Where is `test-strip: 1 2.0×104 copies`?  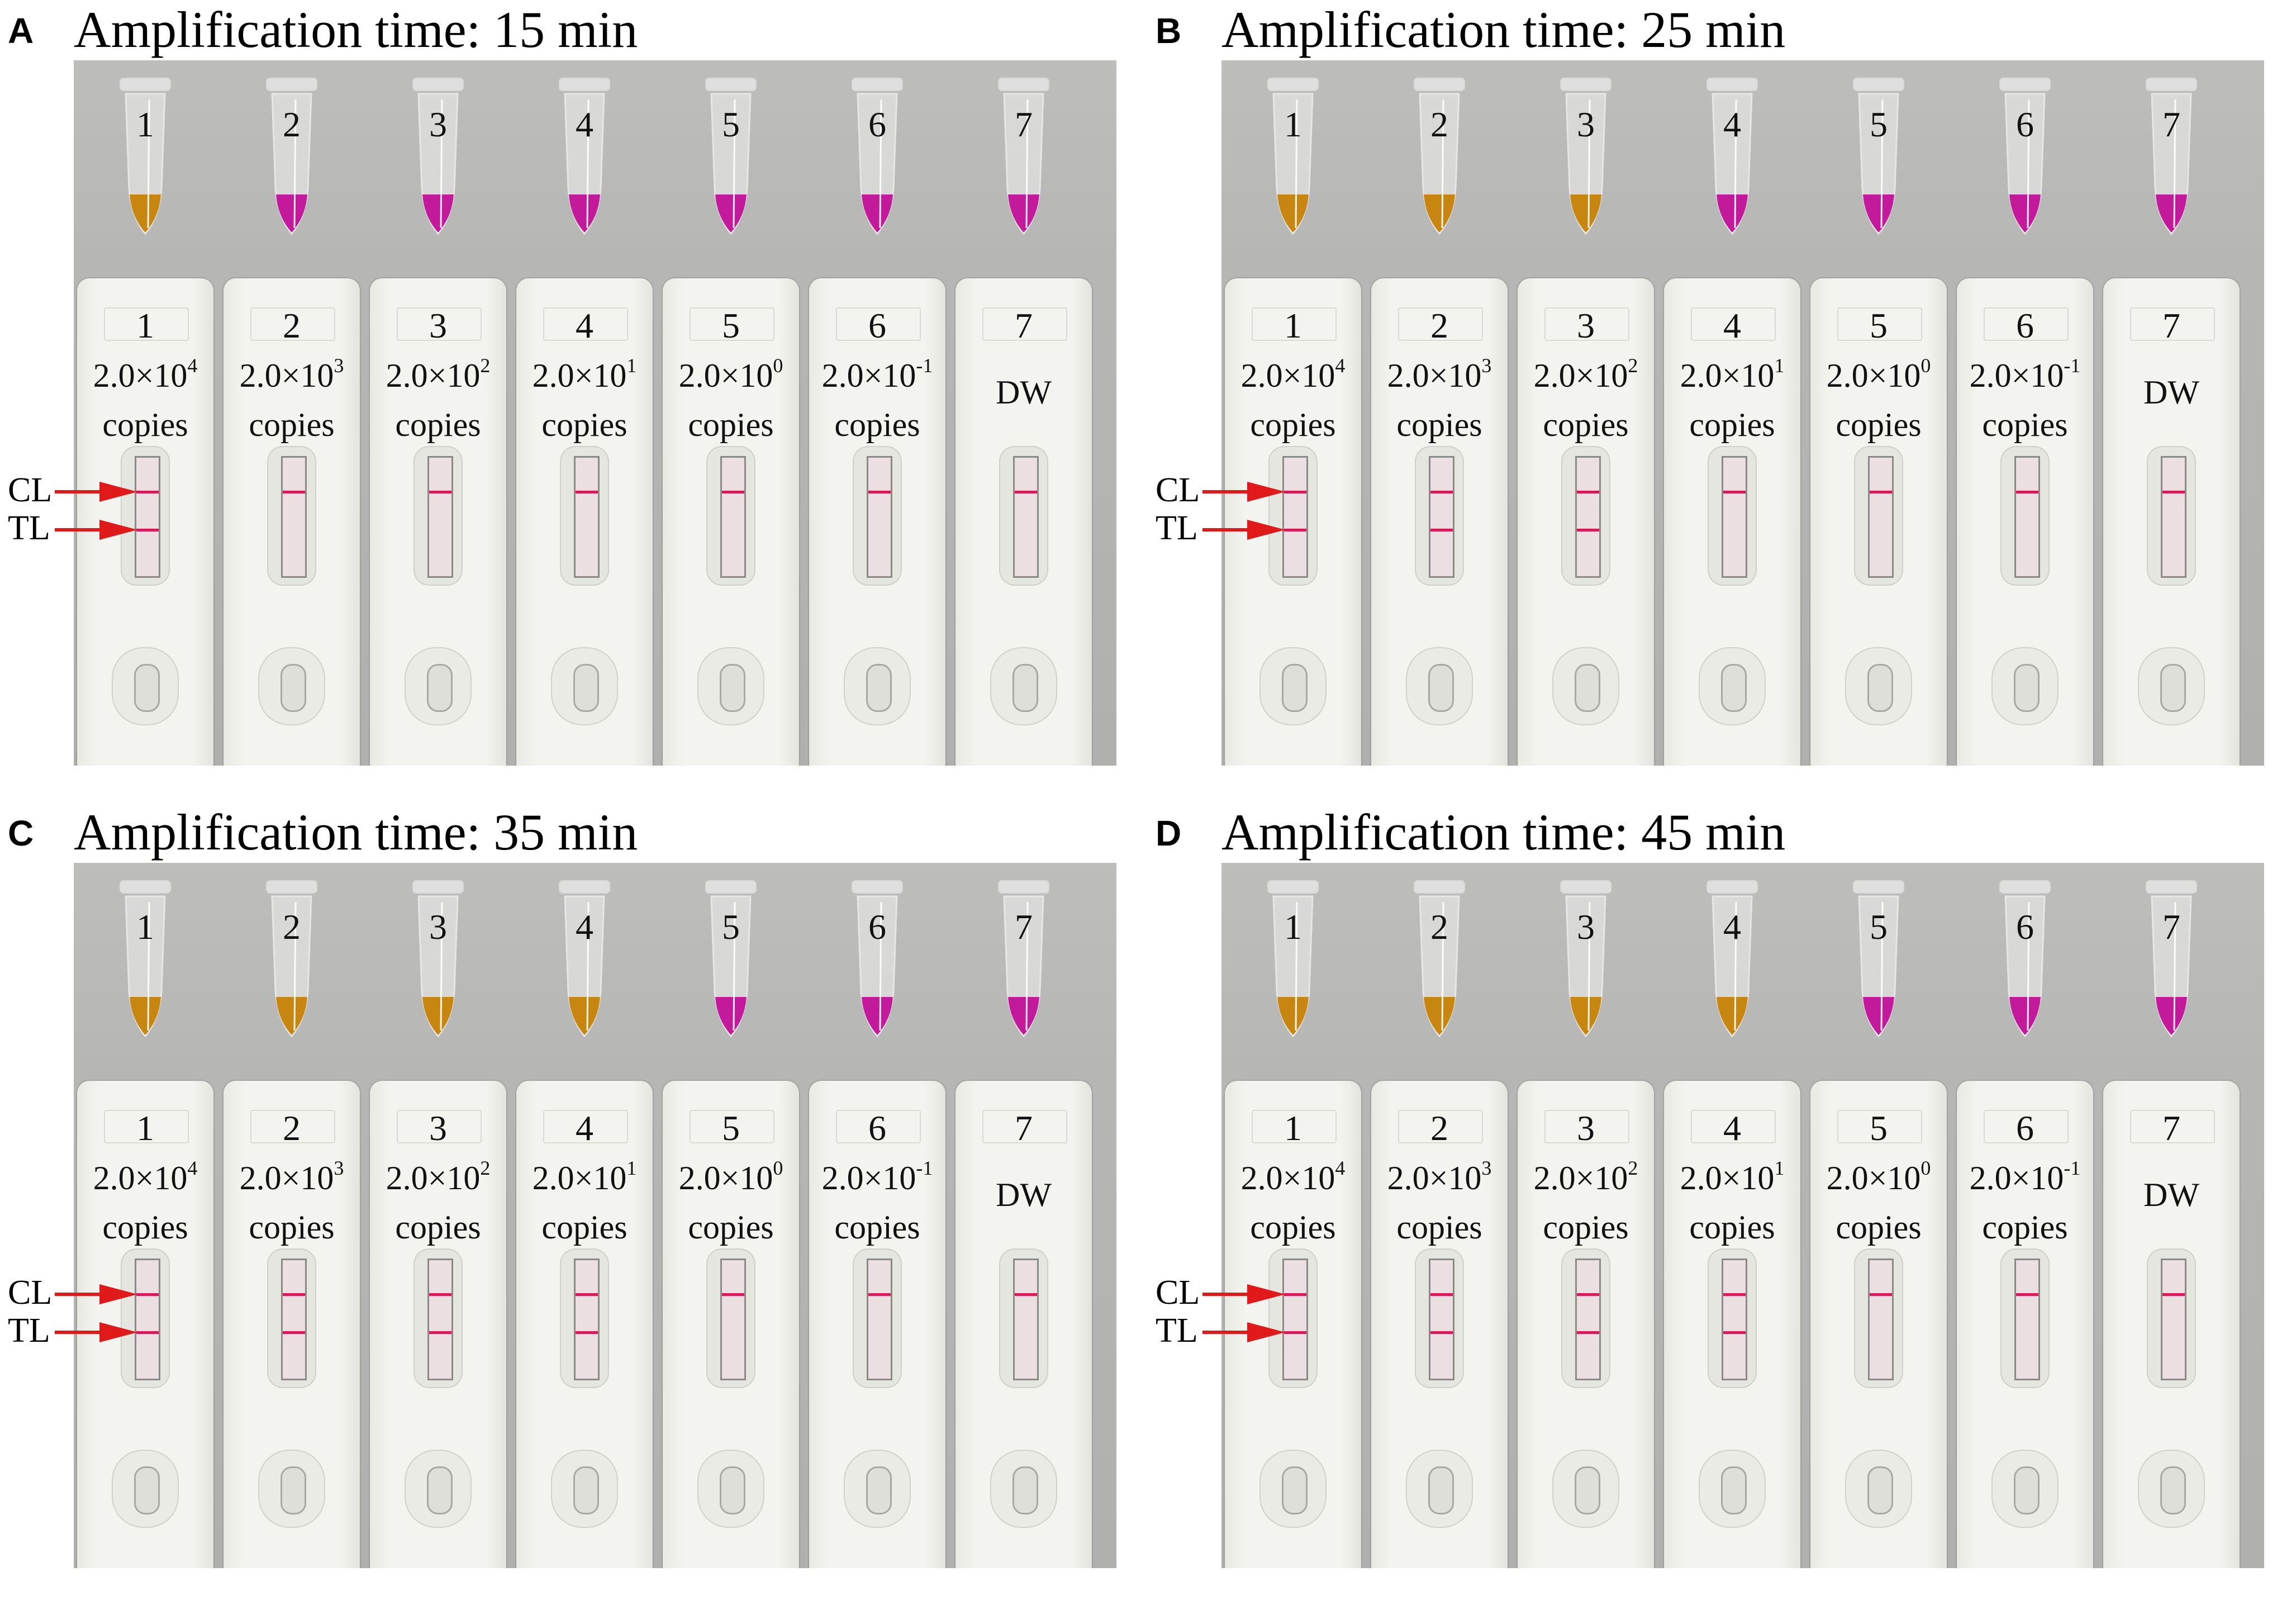 test-strip: 1 2.0×104 copies is located at coordinates (145, 1324).